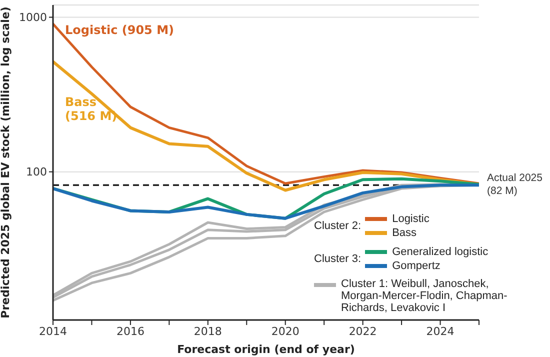  I want to click on legend-label: Logistic, so click(411, 219).